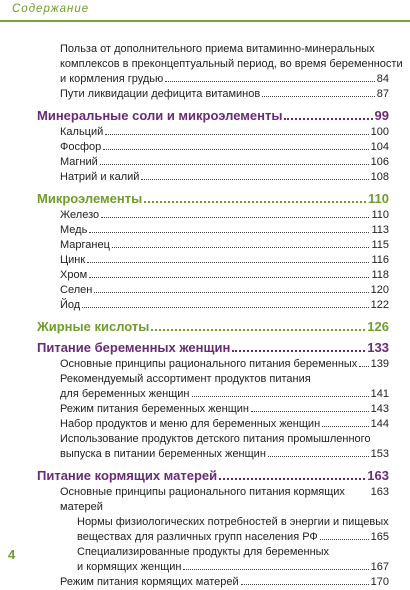 Image resolution: width=410 pixels, height=590 pixels. Describe the element at coordinates (380, 260) in the screenshot. I see `page-ref: 116` at that location.